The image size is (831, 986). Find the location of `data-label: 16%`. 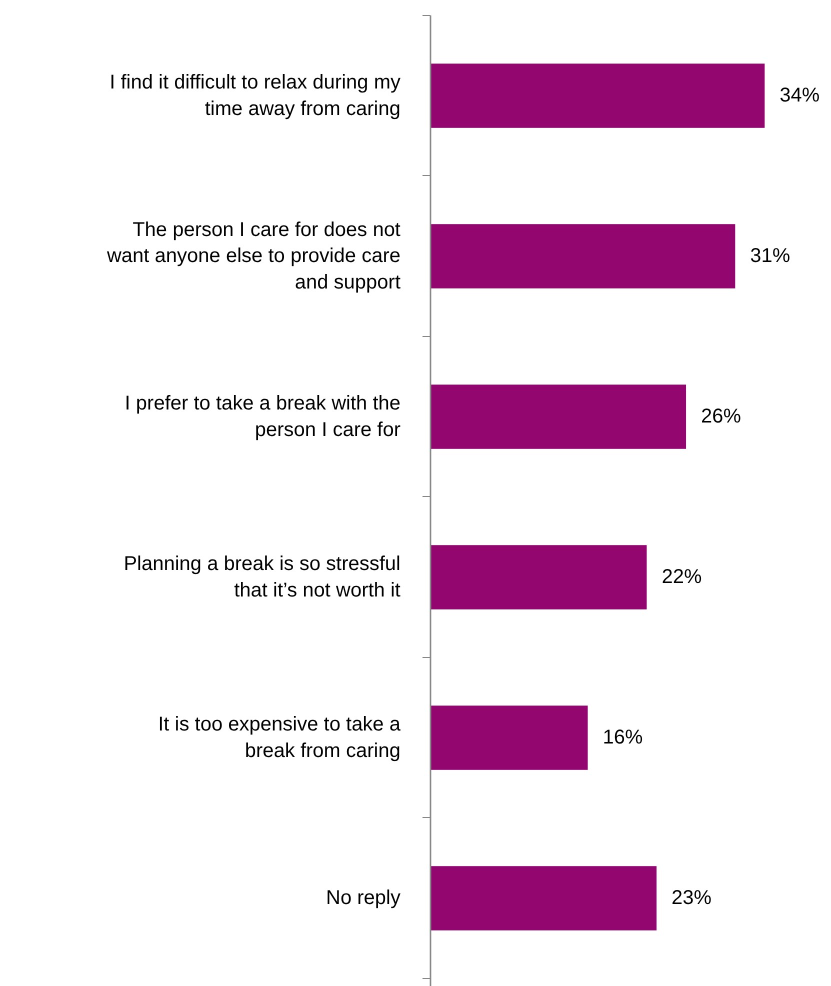

data-label: 16% is located at coordinates (622, 737).